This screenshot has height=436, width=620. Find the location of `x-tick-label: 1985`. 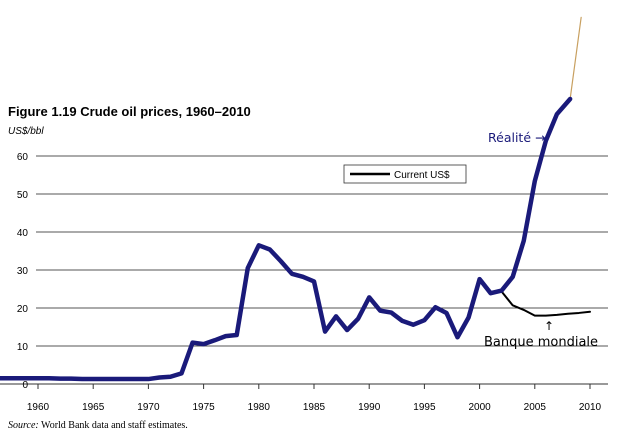

x-tick-label: 1985 is located at coordinates (314, 407).